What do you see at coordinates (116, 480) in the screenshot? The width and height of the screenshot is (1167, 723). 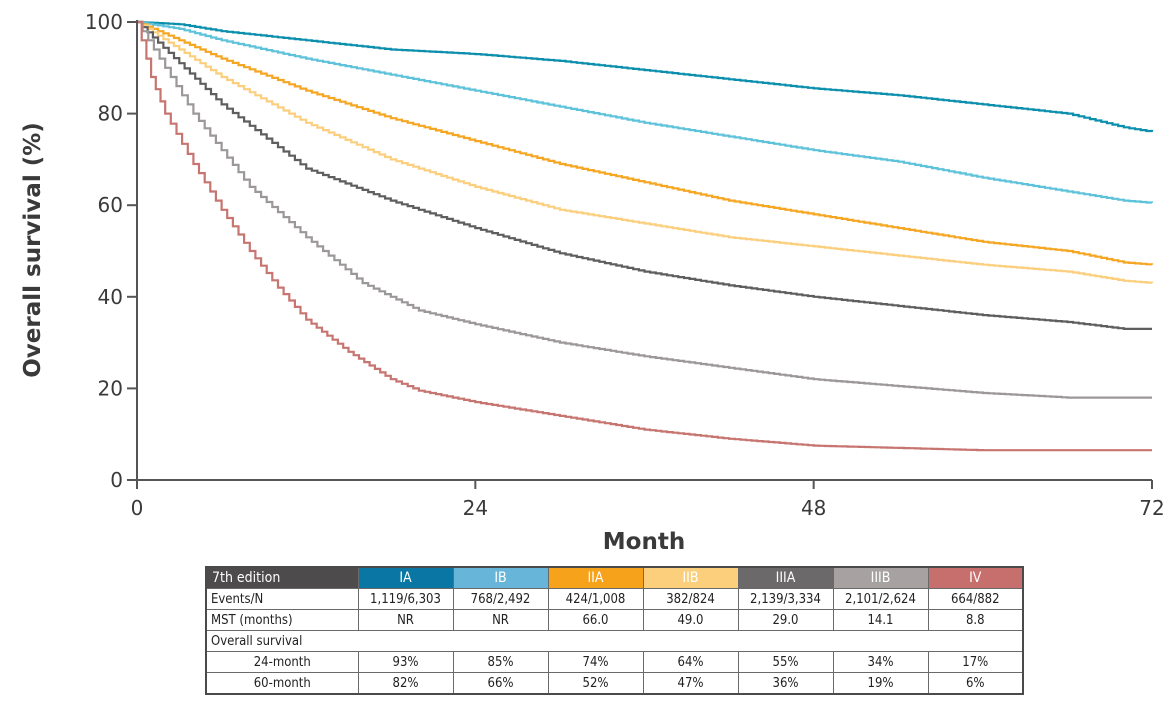 I see `y-tick-label: 0` at bounding box center [116, 480].